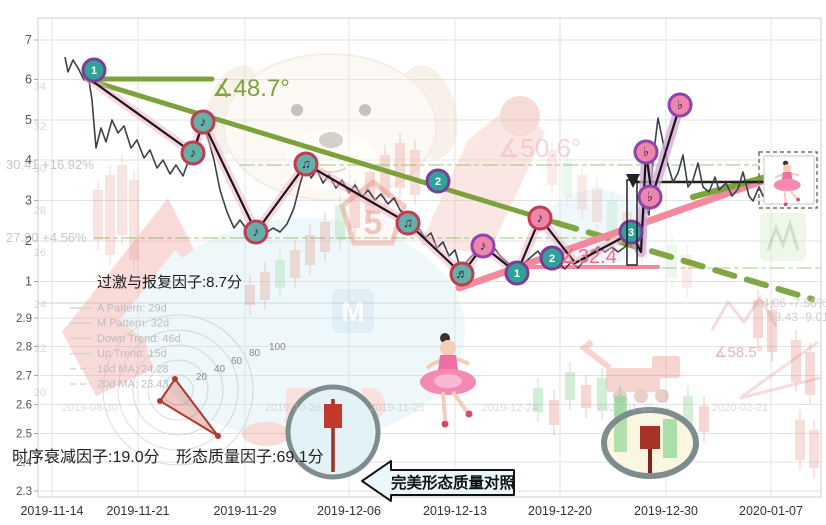  Describe the element at coordinates (269, 391) in the screenshot. I see `dog-leg` at that location.